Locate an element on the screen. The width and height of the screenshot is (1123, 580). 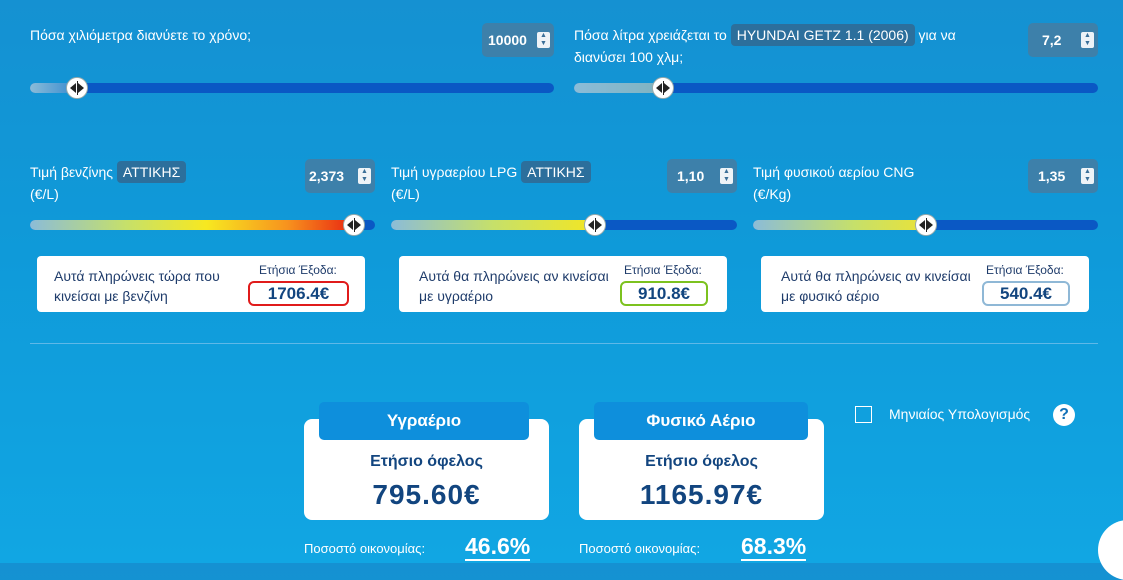
cng-cost-amount: 540.4€ is located at coordinates (1026, 293).